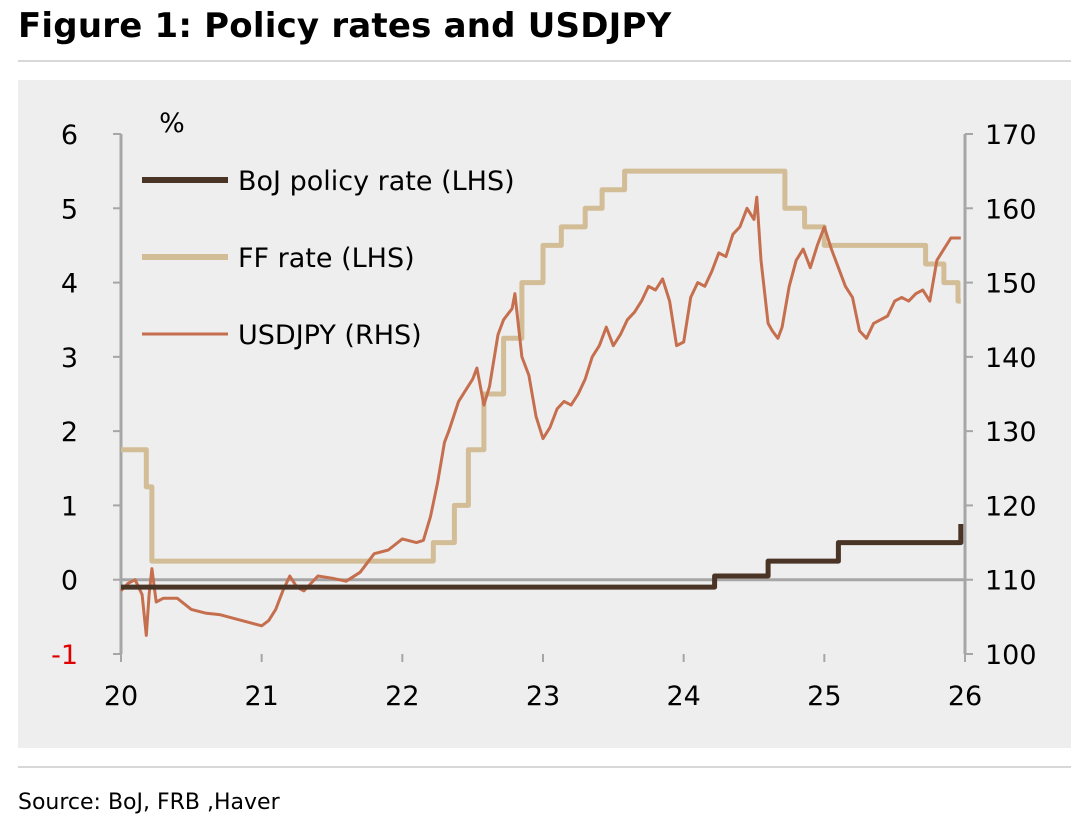 The image size is (1071, 826). What do you see at coordinates (965, 696) in the screenshot?
I see `x-tick-label: 26` at bounding box center [965, 696].